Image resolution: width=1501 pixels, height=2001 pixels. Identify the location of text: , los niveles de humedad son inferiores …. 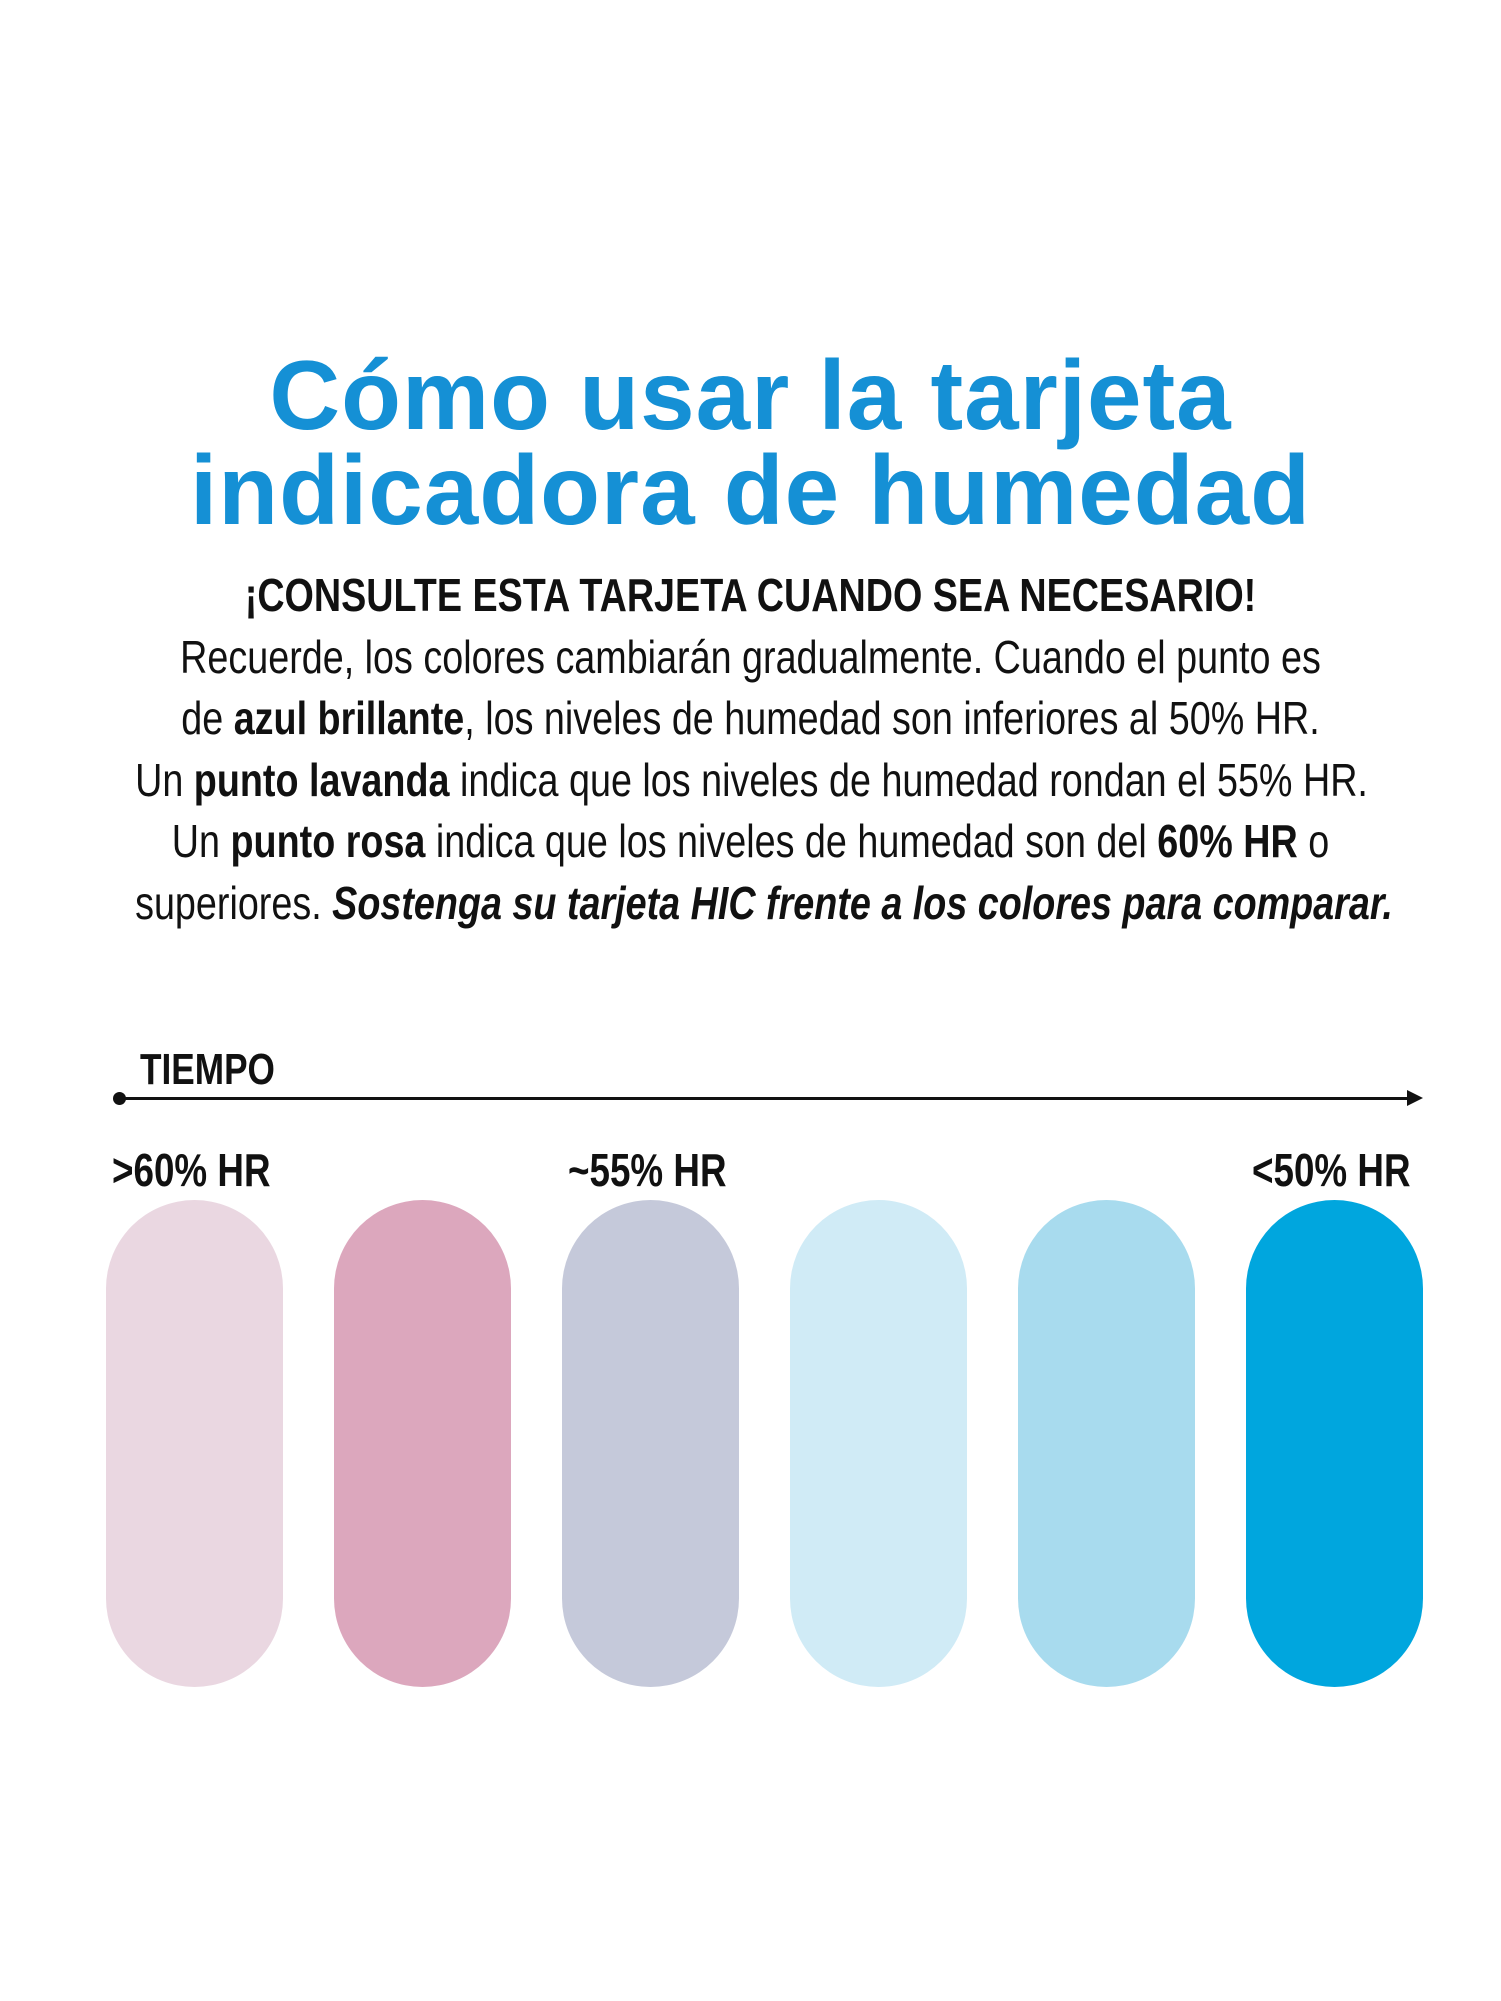
(892, 718).